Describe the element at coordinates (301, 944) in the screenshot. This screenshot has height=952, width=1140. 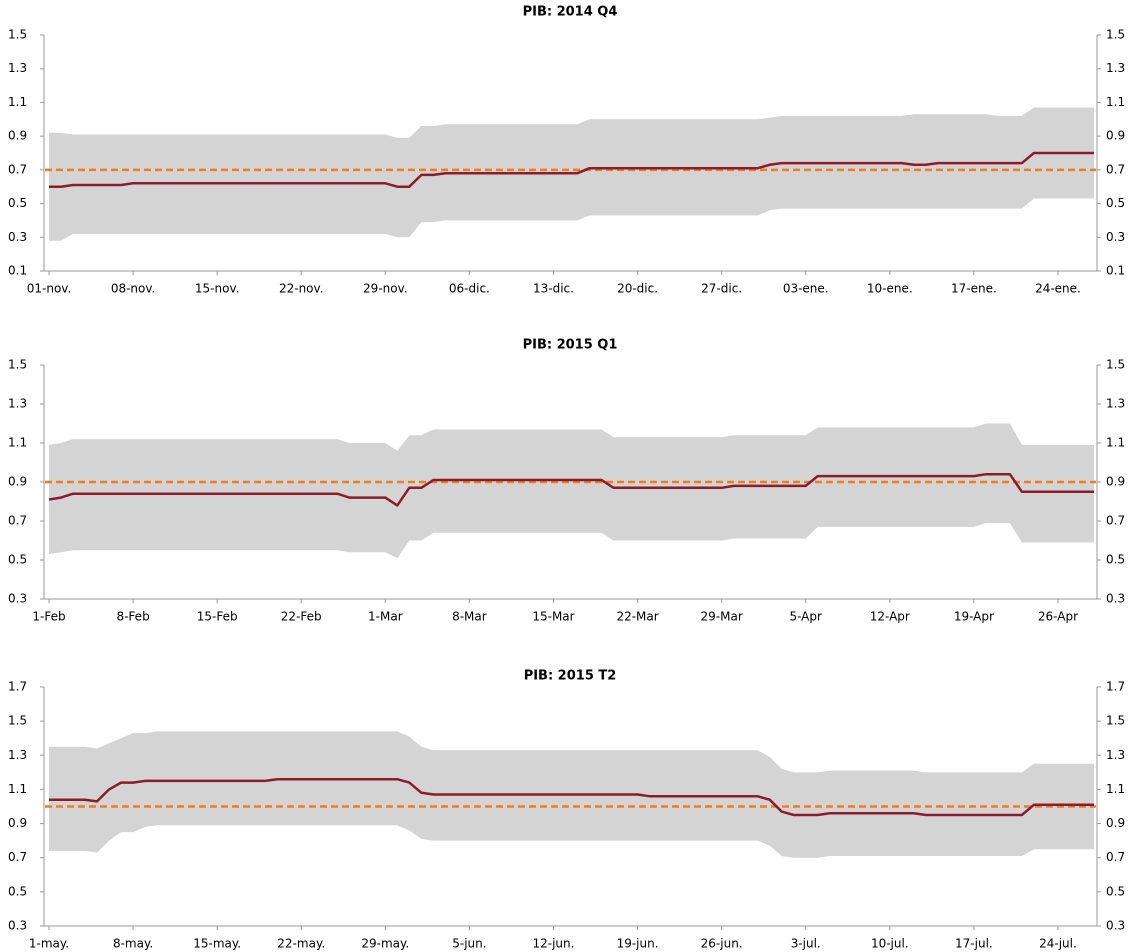
I see `x-tick-label: 22-may.` at that location.